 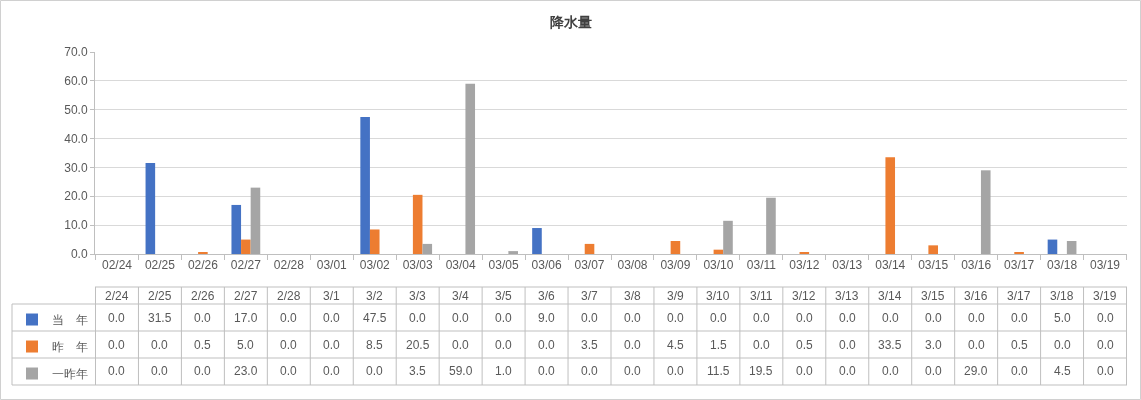 What do you see at coordinates (418, 265) in the screenshot?
I see `x-tick-label: 03/03` at bounding box center [418, 265].